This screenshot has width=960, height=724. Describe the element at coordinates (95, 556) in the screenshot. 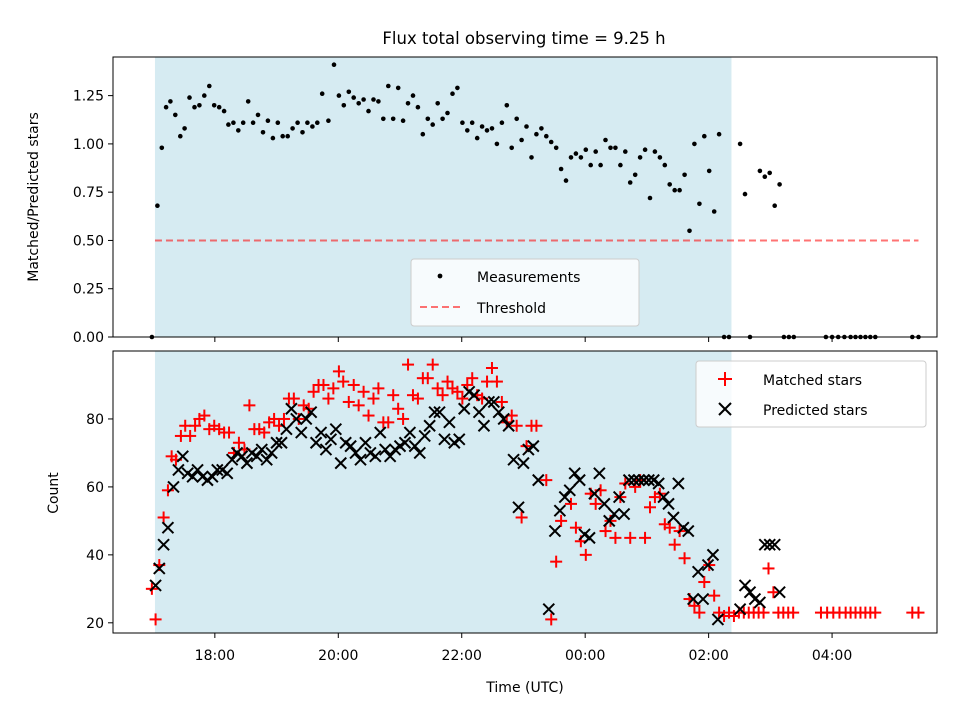

I see `y-tick-label: 40` at that location.